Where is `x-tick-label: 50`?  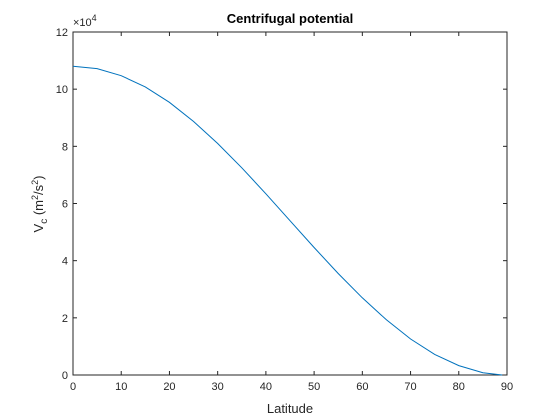
x-tick-label: 50 is located at coordinates (314, 387).